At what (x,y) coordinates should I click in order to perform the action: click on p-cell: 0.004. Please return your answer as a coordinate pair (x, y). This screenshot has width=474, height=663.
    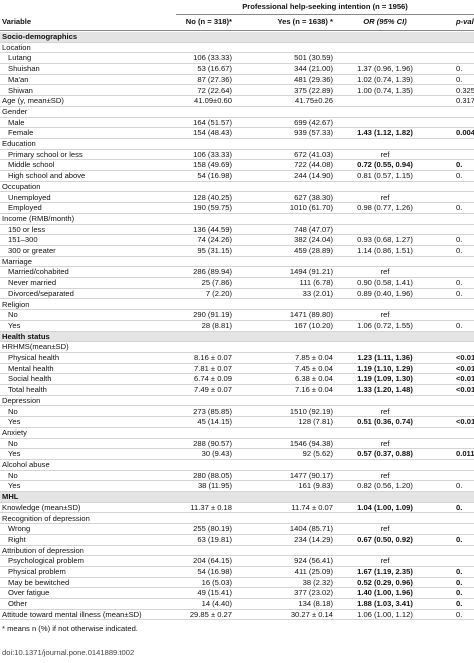
    Looking at the image, I should click on (465, 133).